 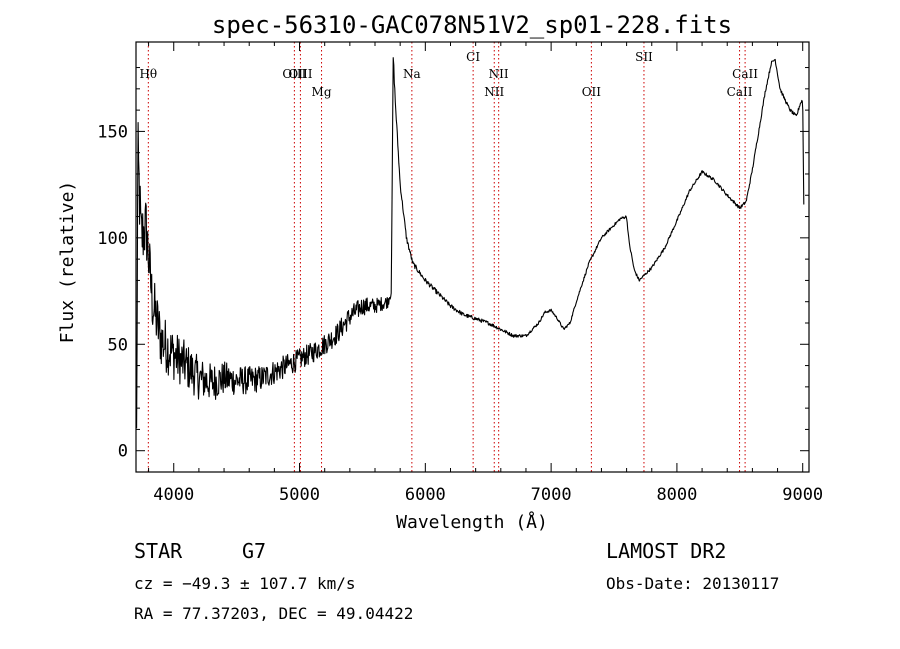 I want to click on spectral-line-label: Na, so click(x=412, y=74).